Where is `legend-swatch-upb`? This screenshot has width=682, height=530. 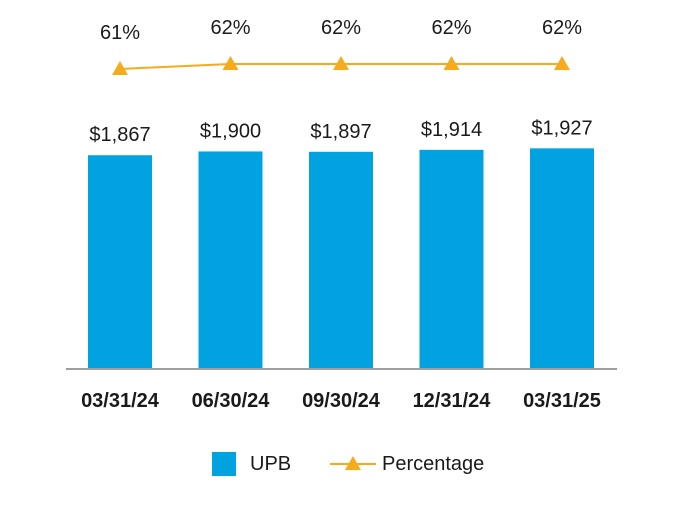 legend-swatch-upb is located at coordinates (224, 464).